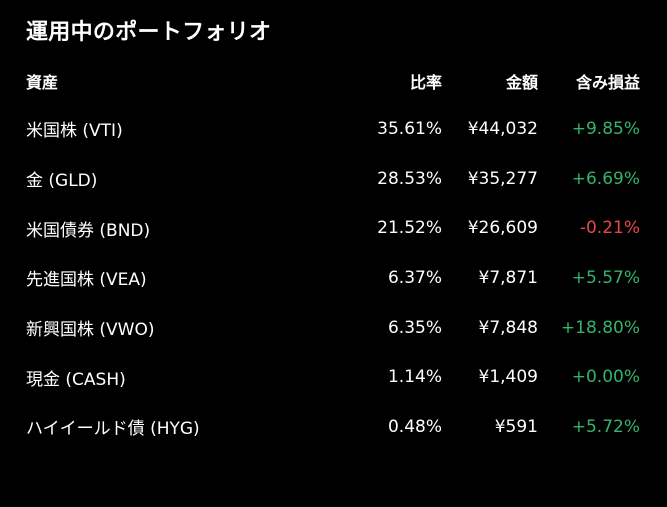 This screenshot has height=507, width=667. What do you see at coordinates (502, 228) in the screenshot?
I see `asset-amount: ¥26,609` at bounding box center [502, 228].